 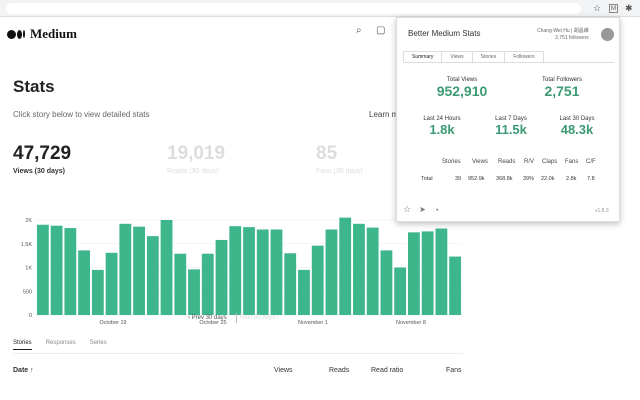 I want to click on x-tick-label: November 1, so click(x=313, y=323).